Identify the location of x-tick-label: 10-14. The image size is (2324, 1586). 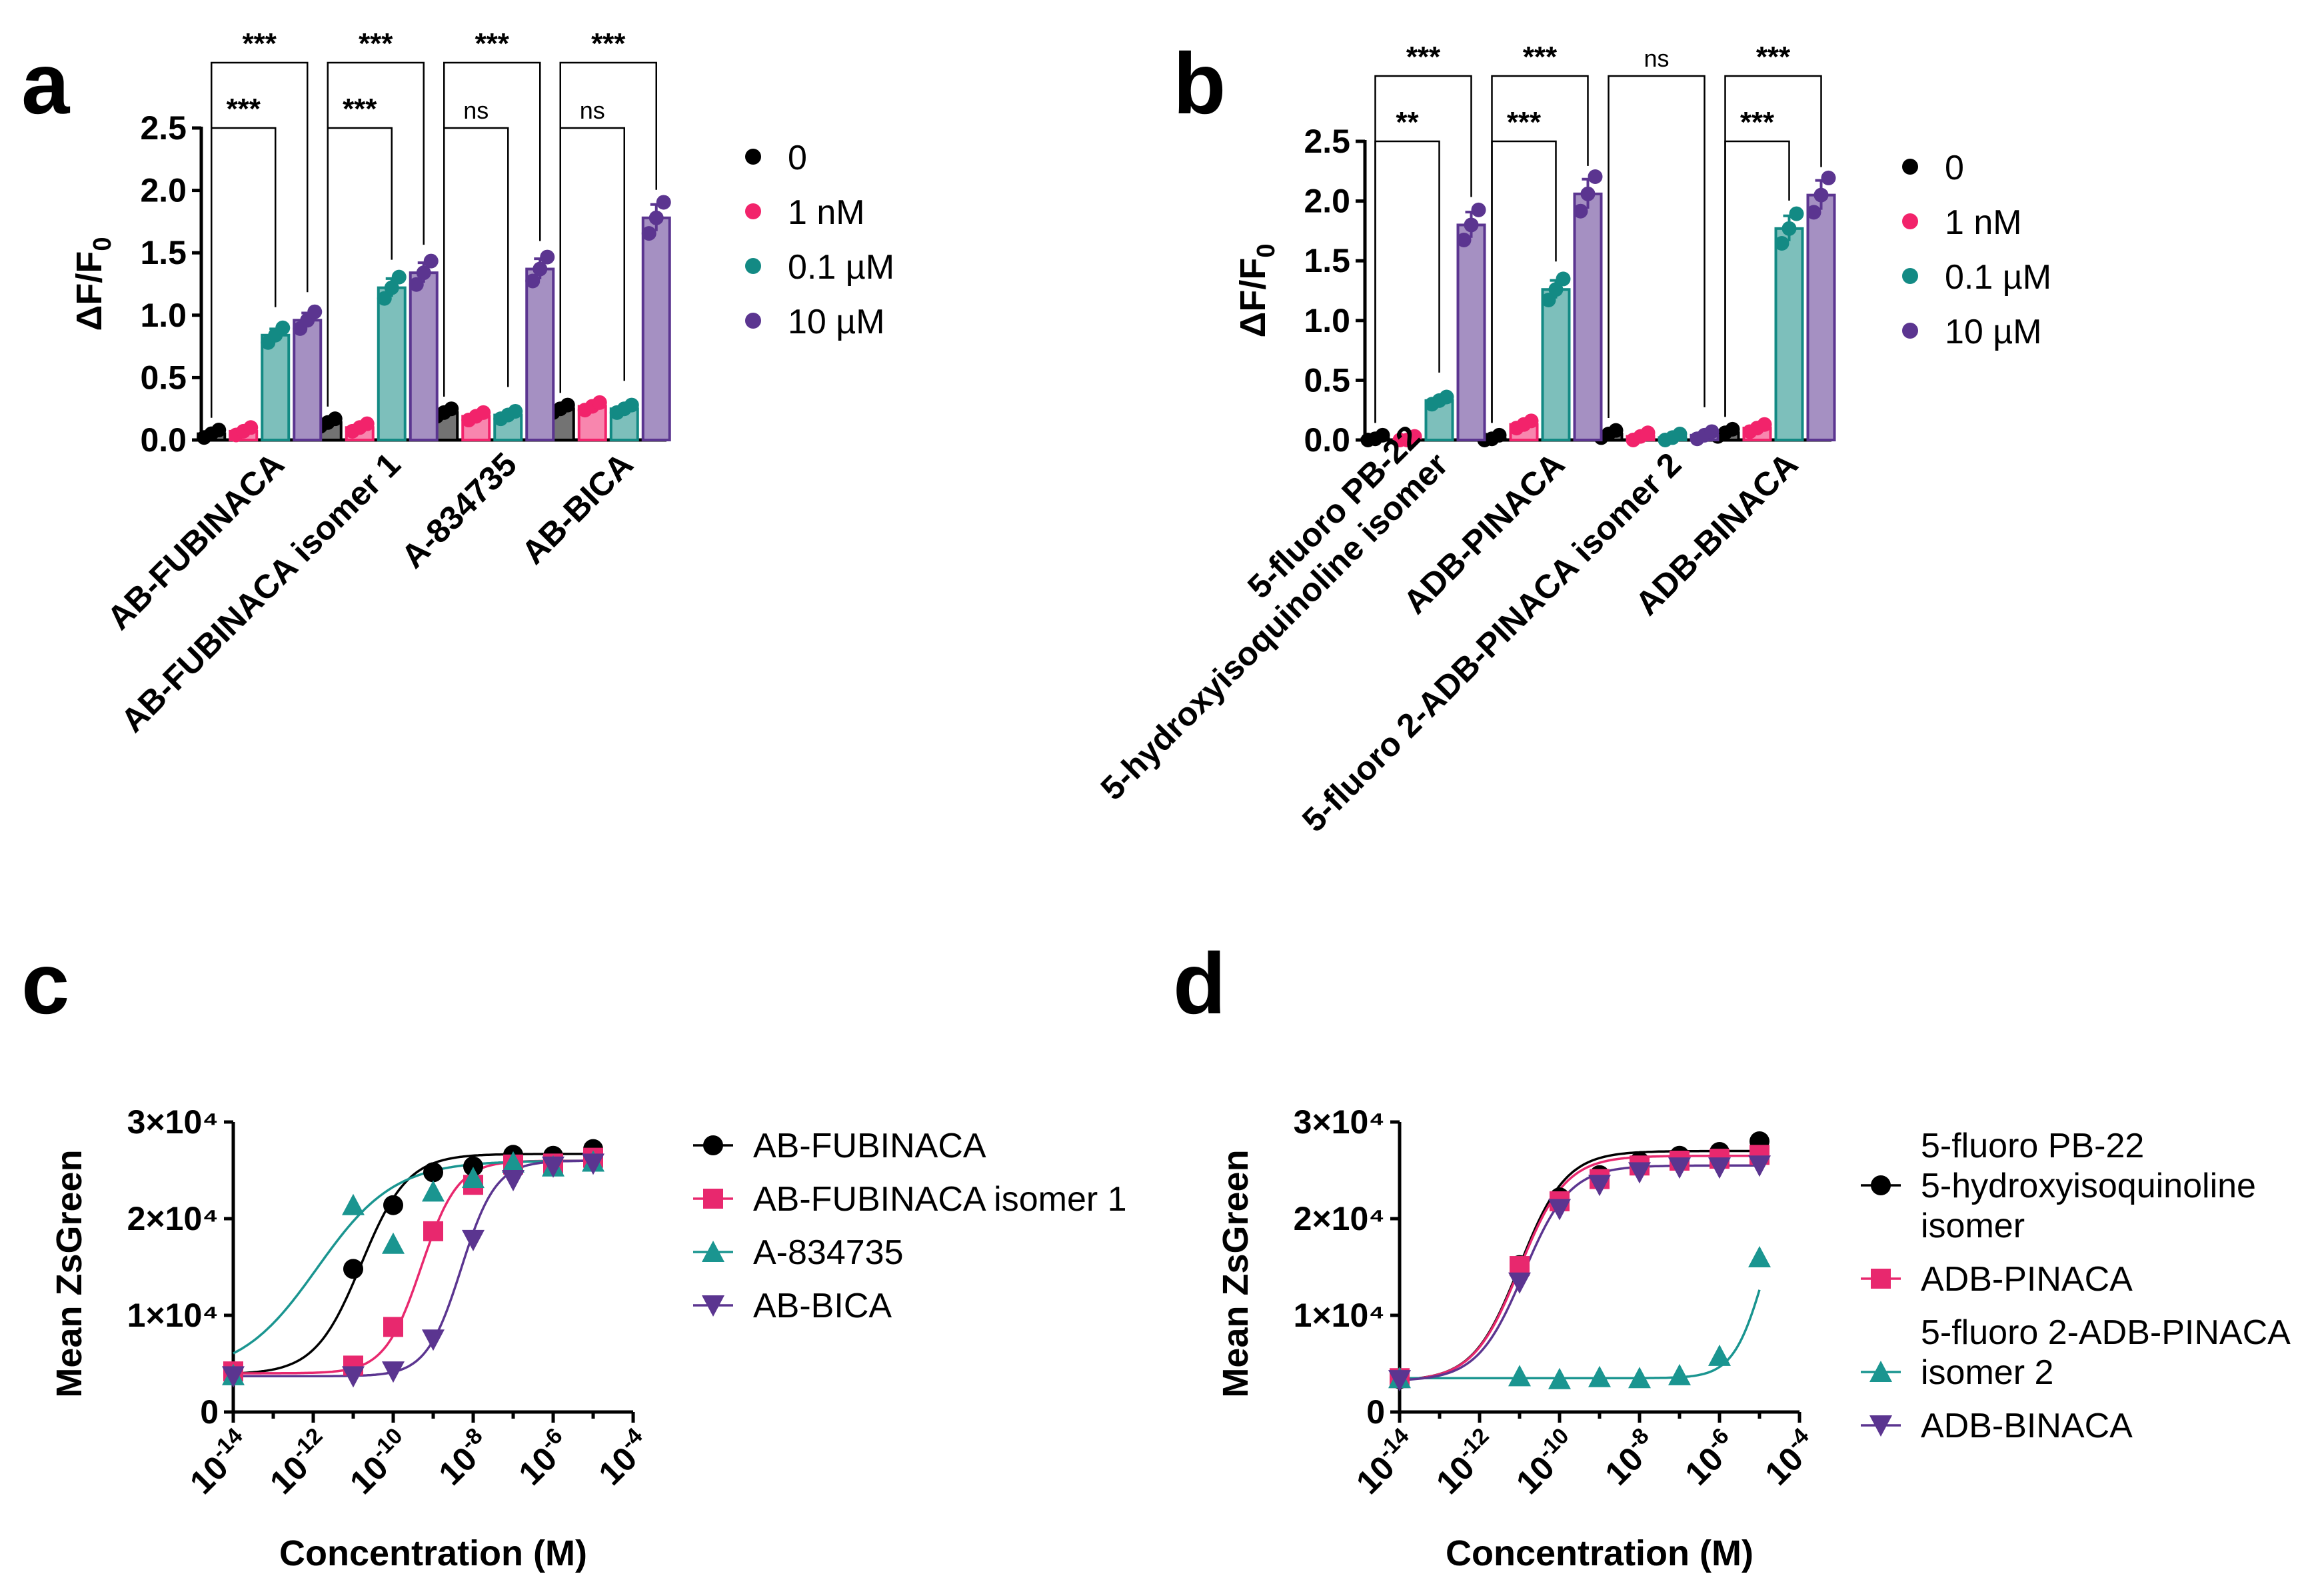
(220, 1462).